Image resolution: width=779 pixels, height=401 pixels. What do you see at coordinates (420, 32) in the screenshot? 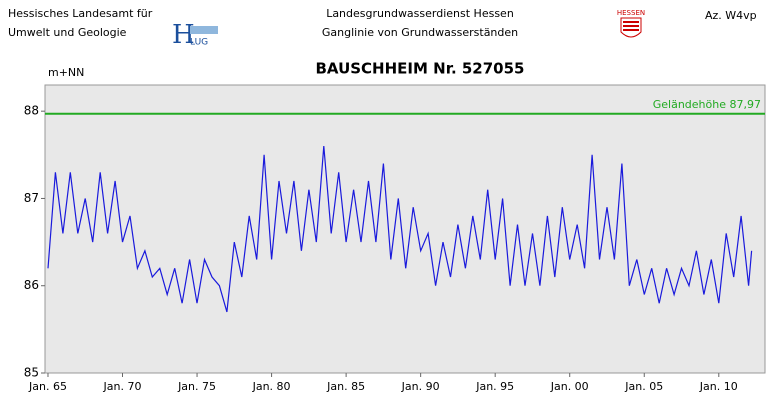
I see `subtitle: Ganglinie von Grundwasserständen` at bounding box center [420, 32].